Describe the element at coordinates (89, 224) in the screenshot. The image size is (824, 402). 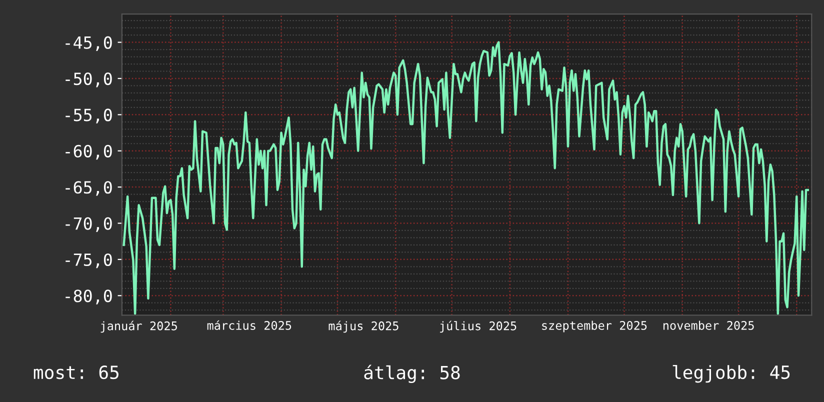
I see `y-tick-label: -70,0` at that location.